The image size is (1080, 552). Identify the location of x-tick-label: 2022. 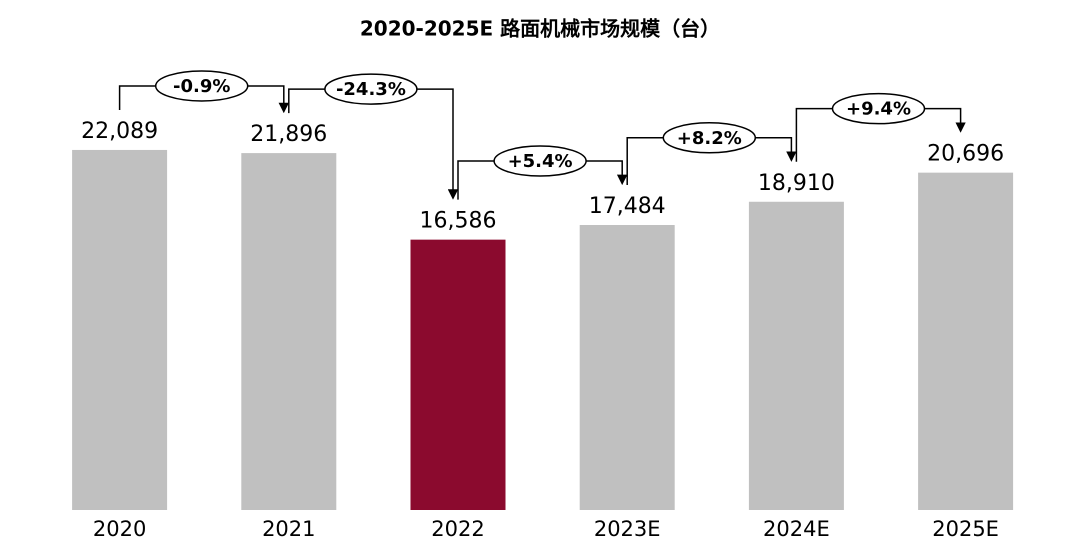
(457, 529).